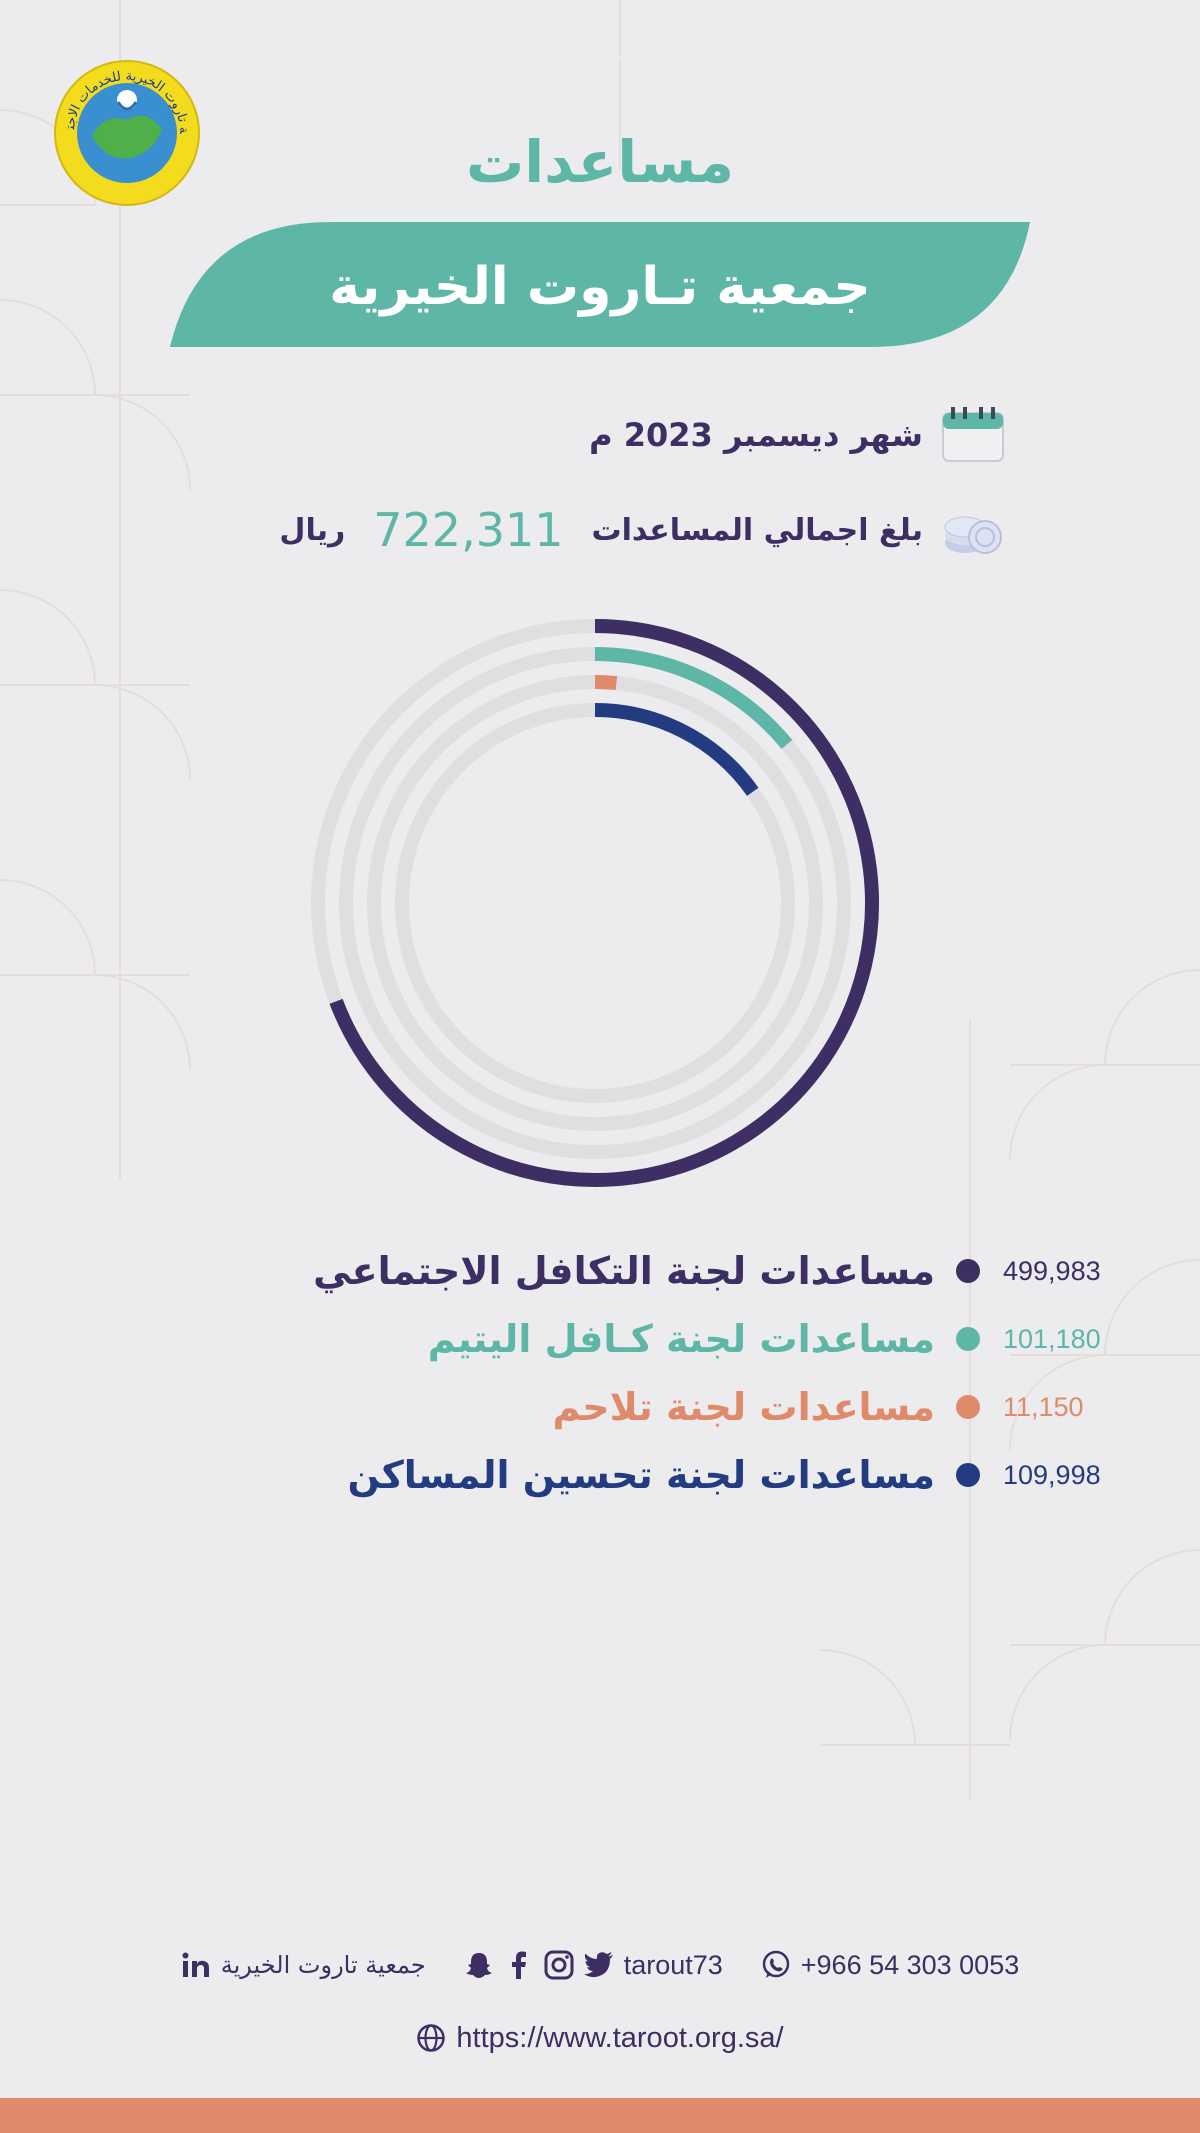  I want to click on total-unit: ريال, so click(312, 530).